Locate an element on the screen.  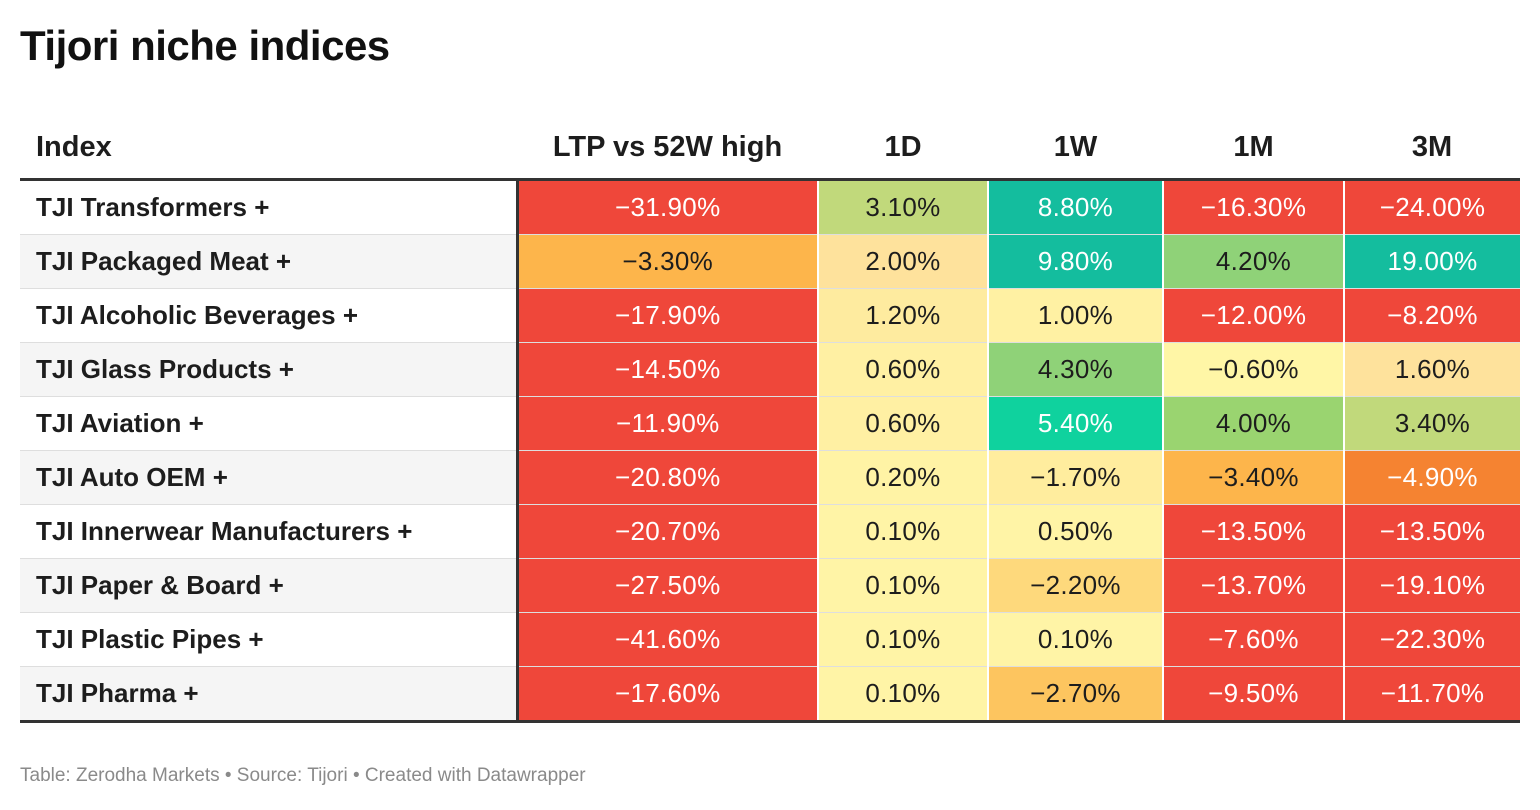
value-cell-1w: 8.80% is located at coordinates (1075, 207).